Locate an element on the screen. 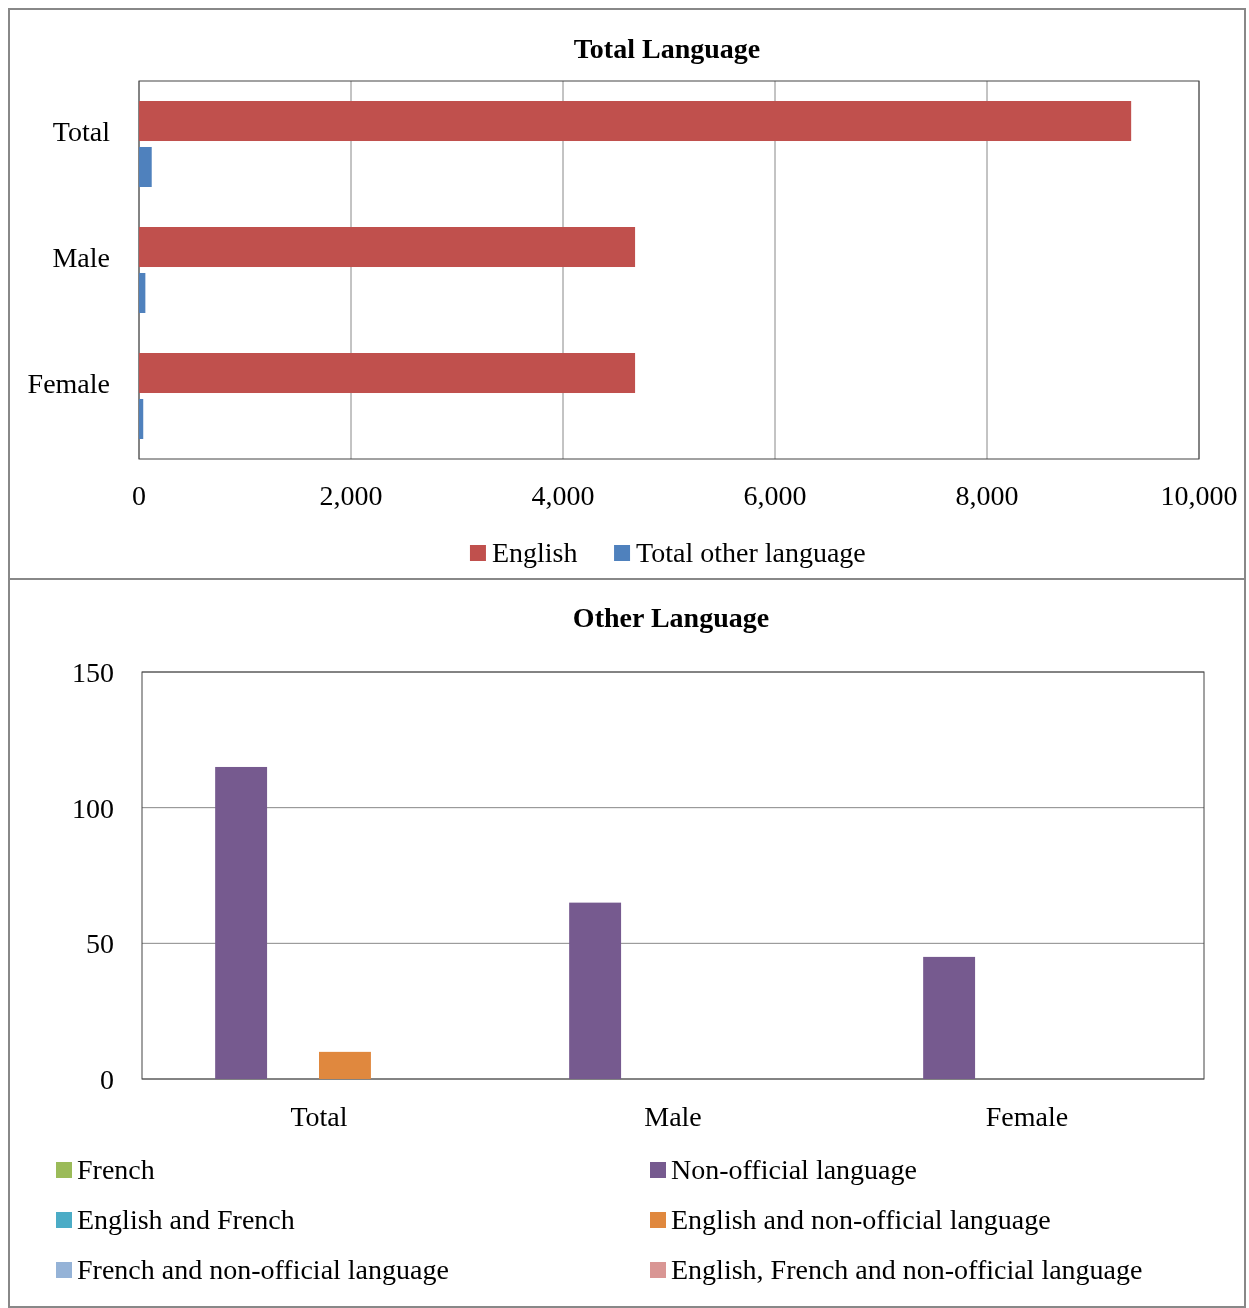 The width and height of the screenshot is (1249, 1308). y-tick-label: Female is located at coordinates (68, 383).